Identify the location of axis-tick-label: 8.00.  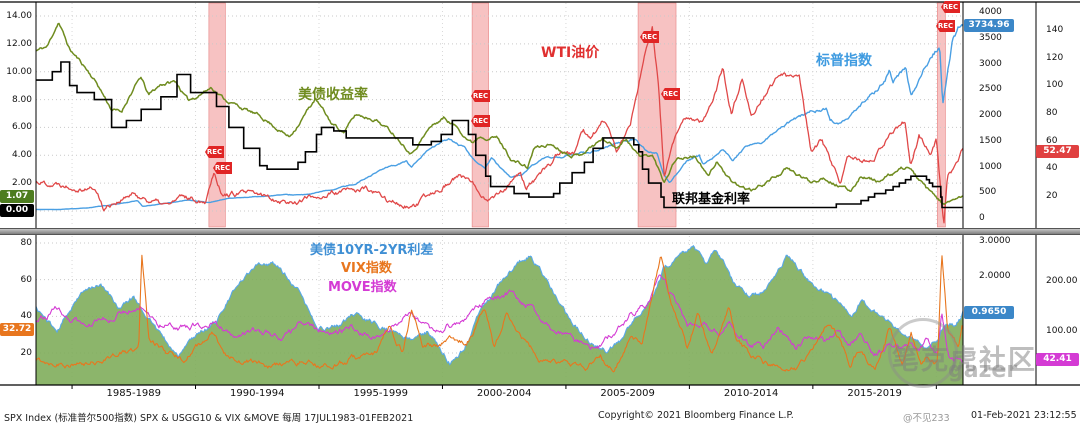
(21, 99).